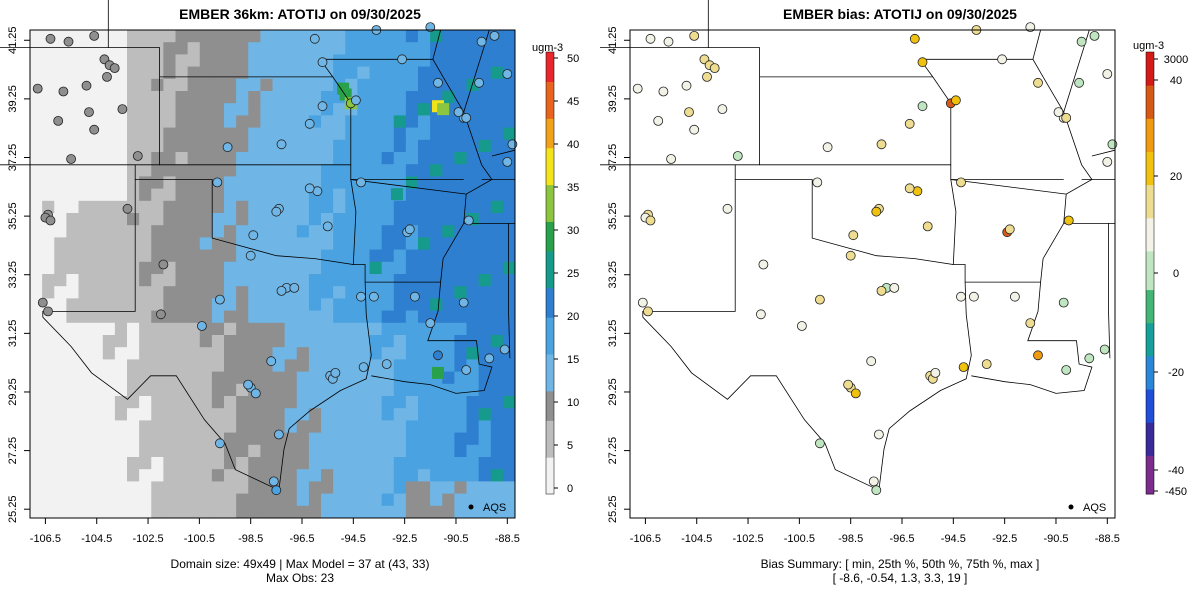 This screenshot has width=1200, height=600. What do you see at coordinates (1004, 539) in the screenshot?
I see `x-tick-label: -92.5` at bounding box center [1004, 539].